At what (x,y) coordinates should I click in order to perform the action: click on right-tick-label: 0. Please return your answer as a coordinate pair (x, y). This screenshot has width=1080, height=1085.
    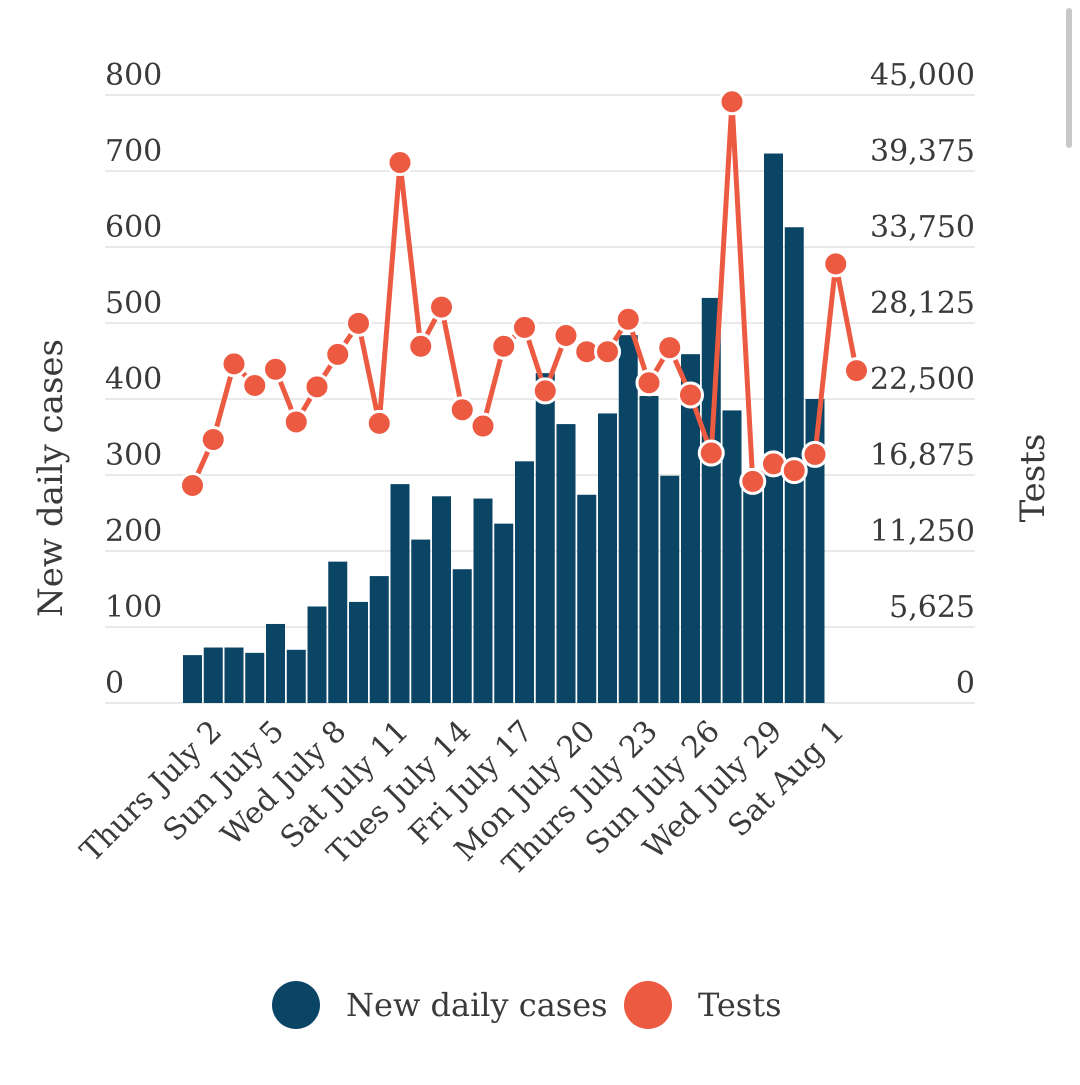
    Looking at the image, I should click on (965, 683).